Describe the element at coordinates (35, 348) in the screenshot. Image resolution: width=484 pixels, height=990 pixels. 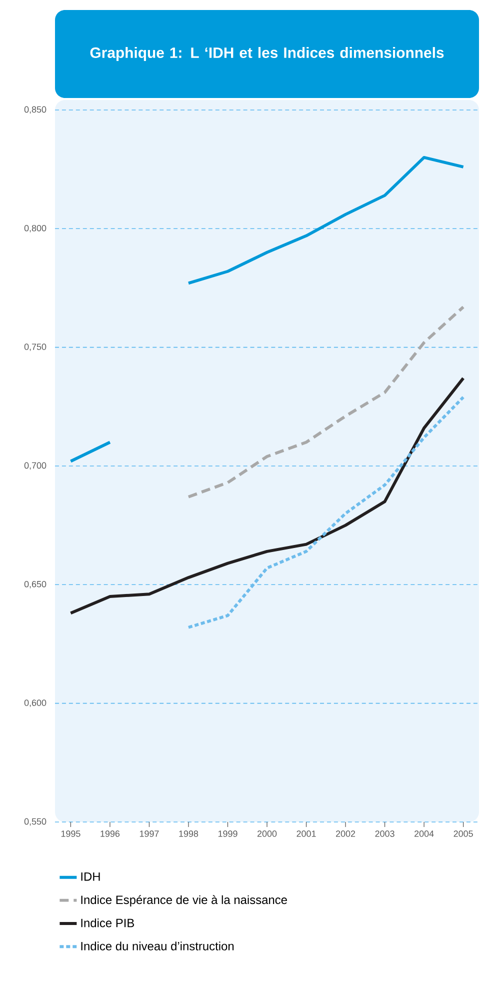
I see `y-tick-label: 0,750` at that location.